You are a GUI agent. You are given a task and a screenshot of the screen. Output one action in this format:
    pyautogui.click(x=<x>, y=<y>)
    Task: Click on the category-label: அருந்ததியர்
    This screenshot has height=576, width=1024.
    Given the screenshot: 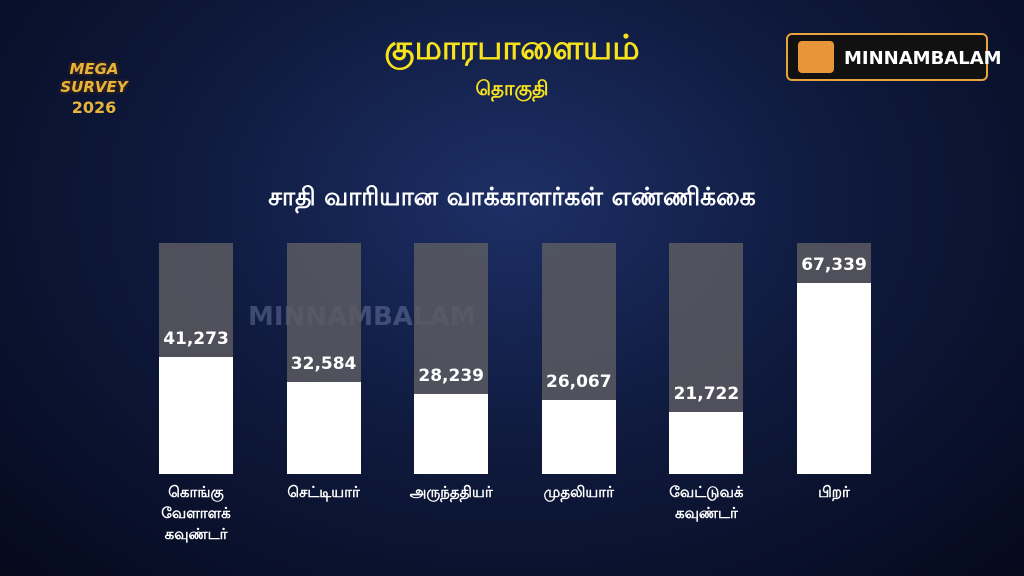 What is the action you would take?
    pyautogui.click(x=451, y=492)
    